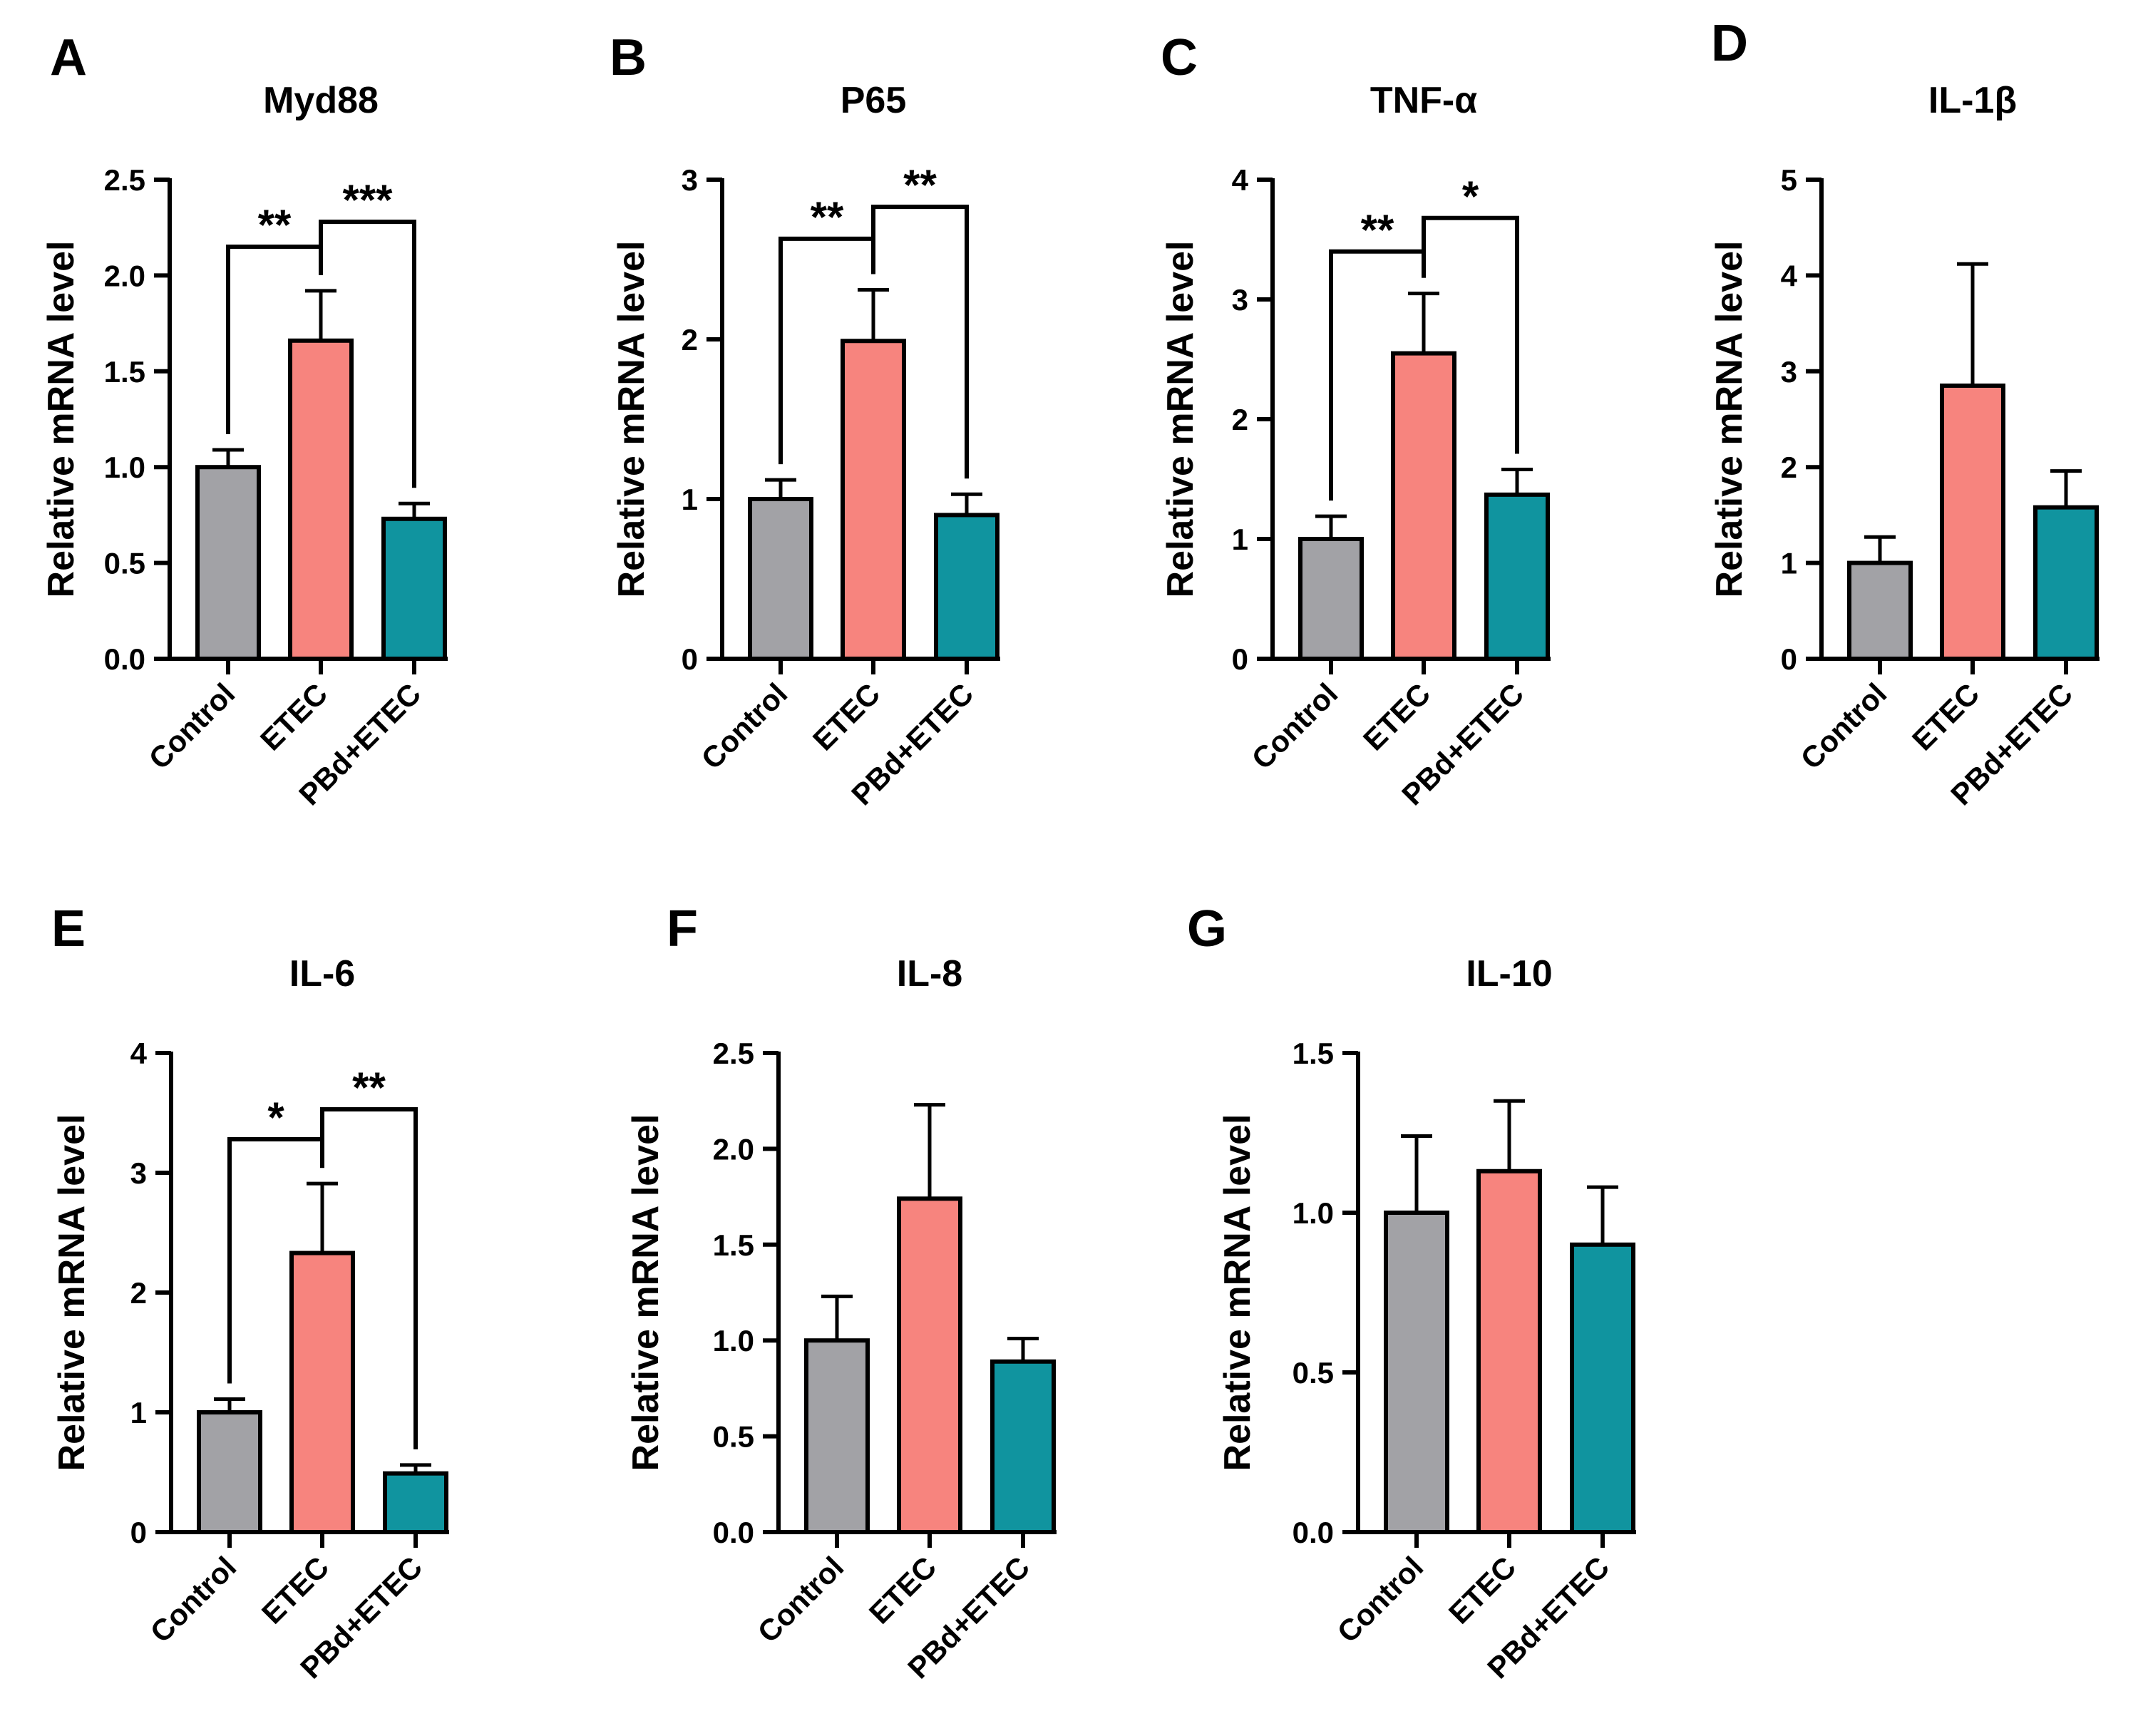 This screenshot has height=1736, width=2148. I want to click on significance-label: *, so click(1470, 197).